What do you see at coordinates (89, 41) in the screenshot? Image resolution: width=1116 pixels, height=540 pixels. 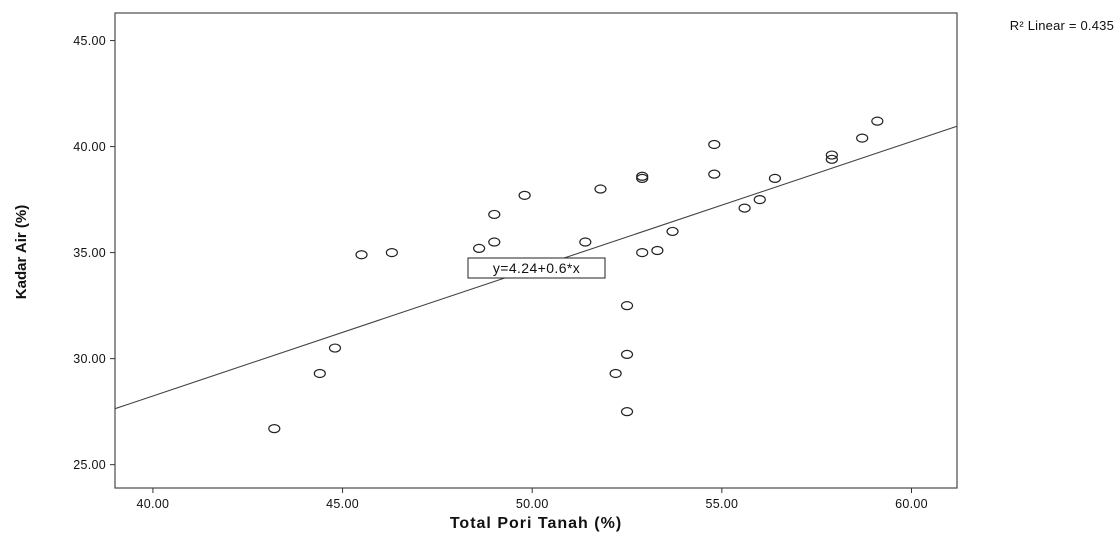 I see `y-tick-label: 45.00` at bounding box center [89, 41].